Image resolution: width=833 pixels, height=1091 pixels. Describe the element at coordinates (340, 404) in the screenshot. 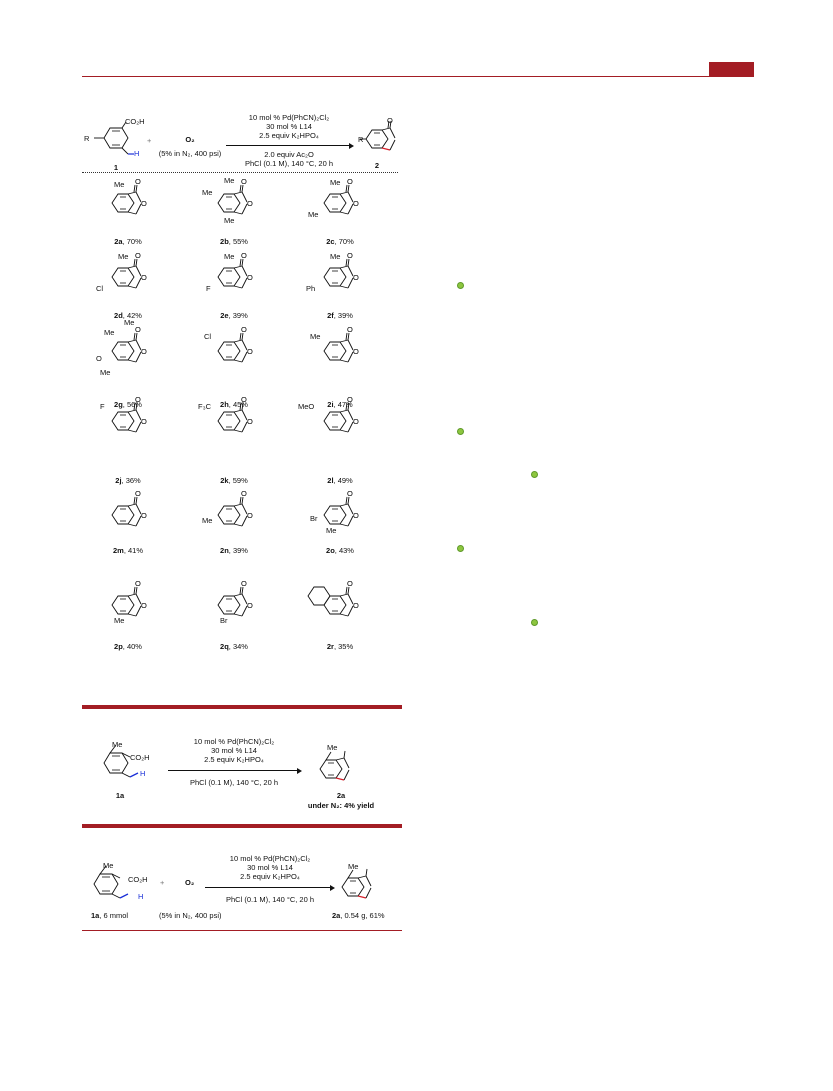

I see `product-2i-caption: 2i, 47%` at that location.